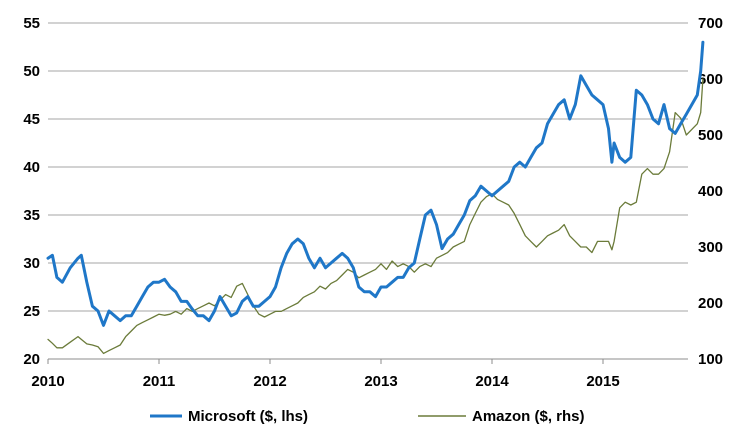 This screenshot has height=441, width=736. What do you see at coordinates (528, 416) in the screenshot?
I see `legend-label: Amazon ($, rhs)` at bounding box center [528, 416].